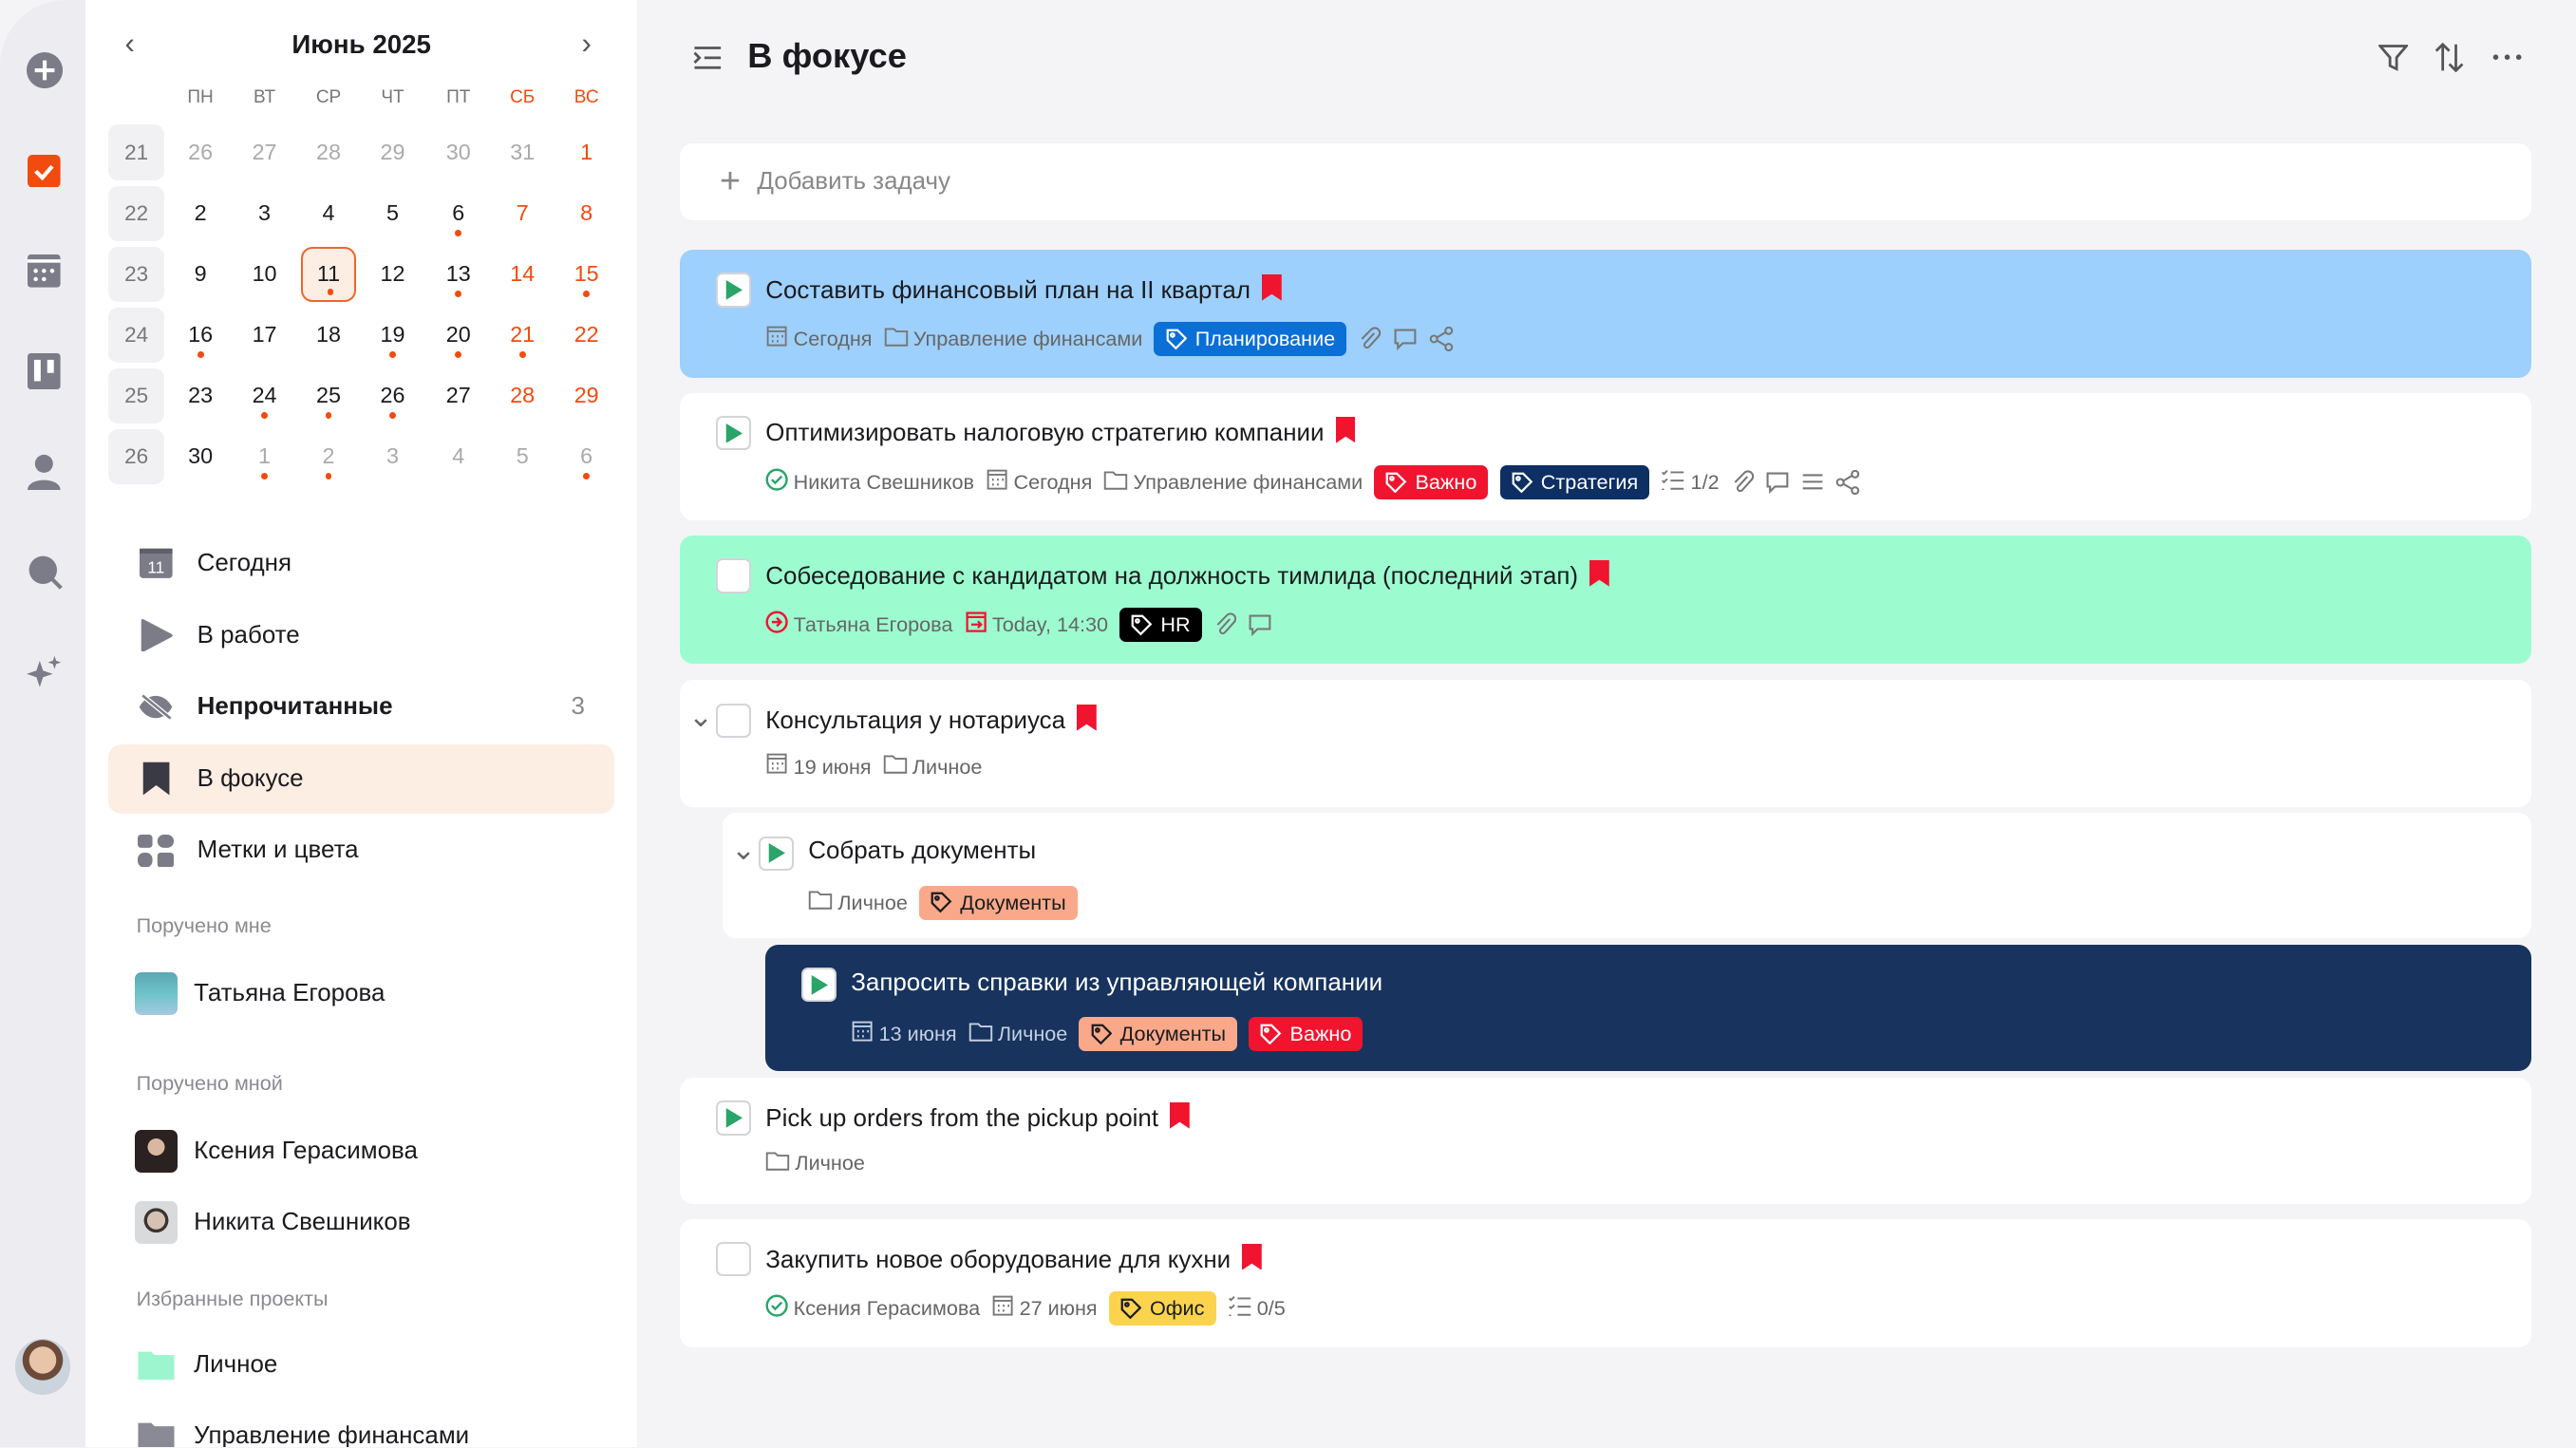 This screenshot has height=1448, width=2576. I want to click on calendar-day: 23, so click(201, 396).